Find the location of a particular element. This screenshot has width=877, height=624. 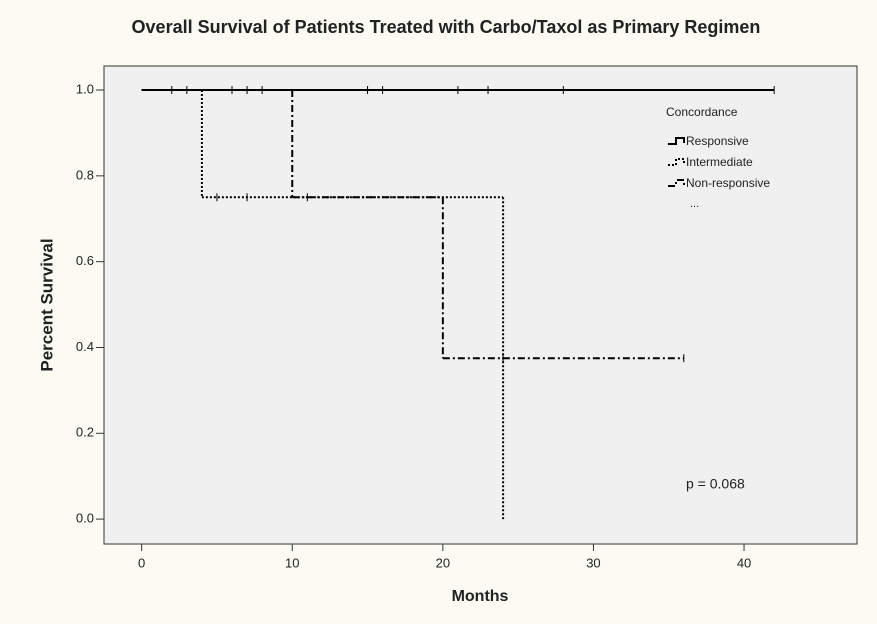

y-tick-label: 1.0 is located at coordinates (85, 88).